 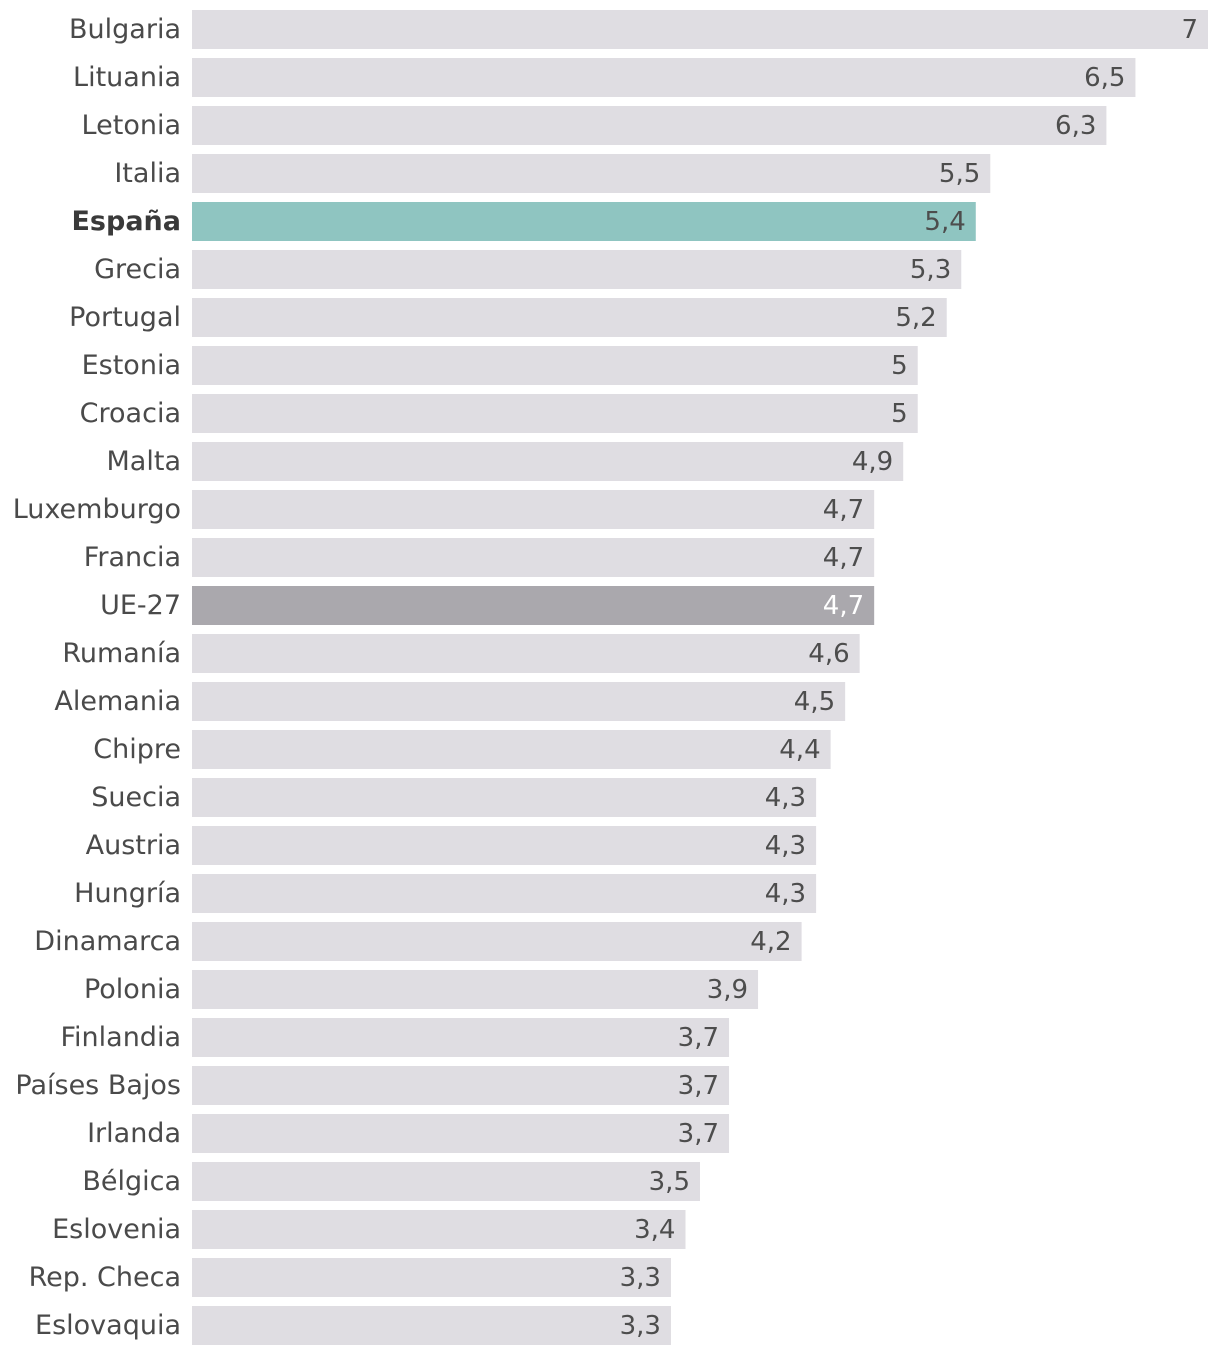 What do you see at coordinates (504, 797) in the screenshot?
I see `bar-suecia` at bounding box center [504, 797].